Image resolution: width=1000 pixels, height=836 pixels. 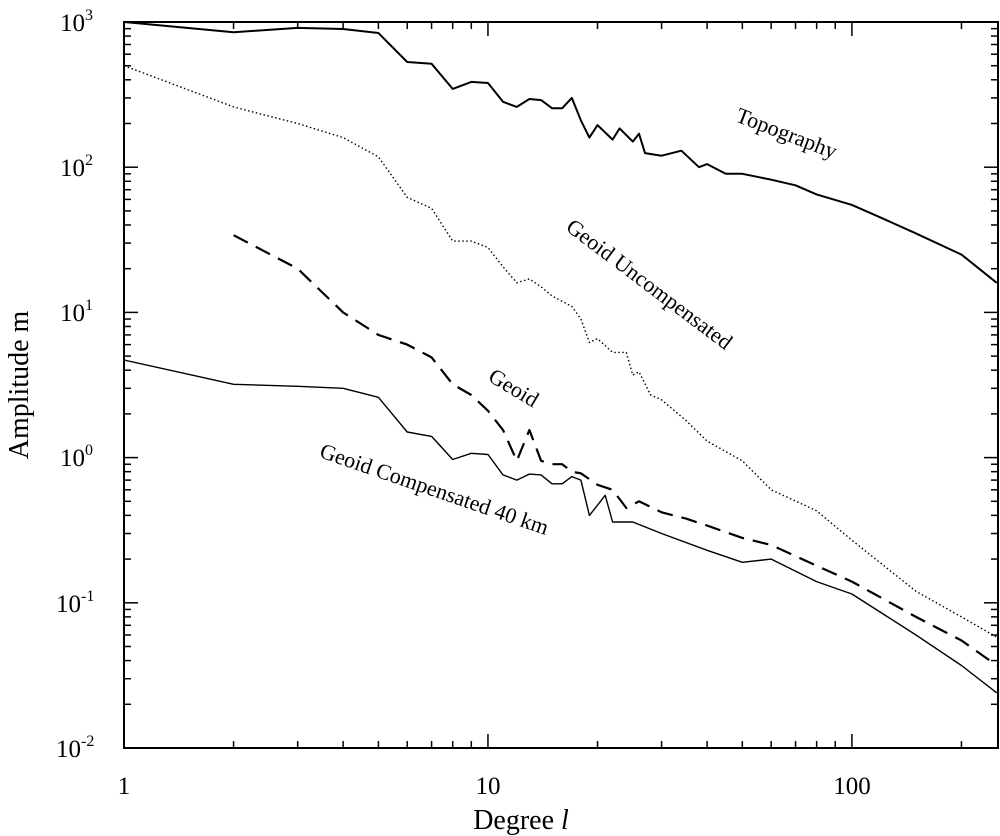 I want to click on x-tick-label-1: 1, so click(x=124, y=786).